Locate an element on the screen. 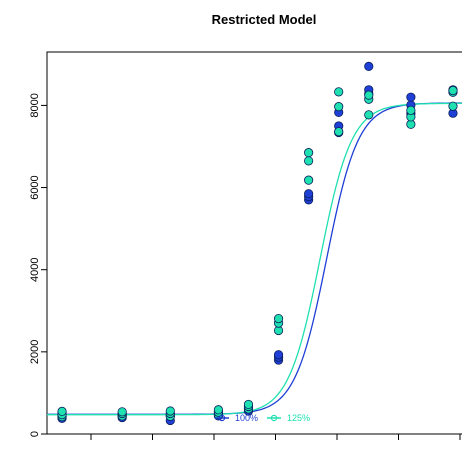 The height and width of the screenshot is (453, 462). chart-title: Restricted Model is located at coordinates (264, 19).